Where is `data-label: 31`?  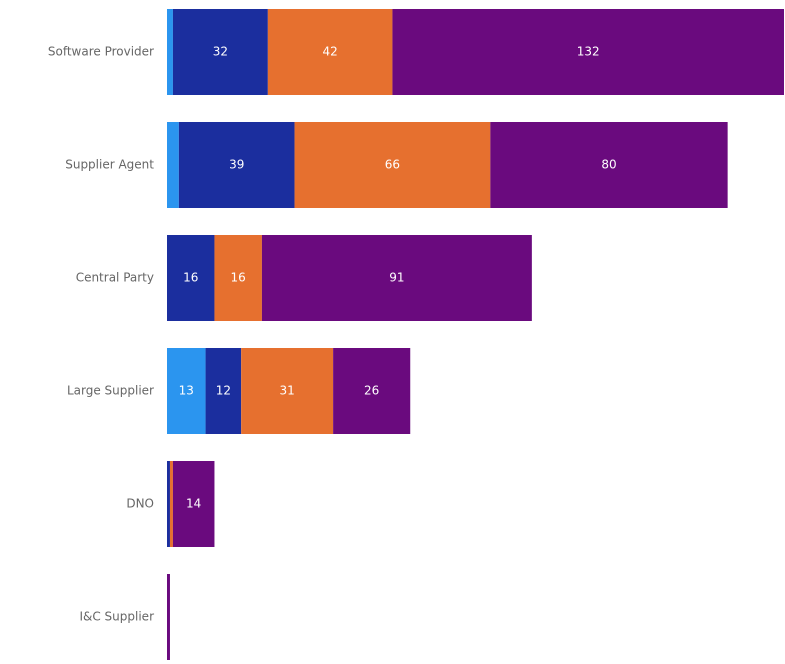 data-label: 31 is located at coordinates (286, 391).